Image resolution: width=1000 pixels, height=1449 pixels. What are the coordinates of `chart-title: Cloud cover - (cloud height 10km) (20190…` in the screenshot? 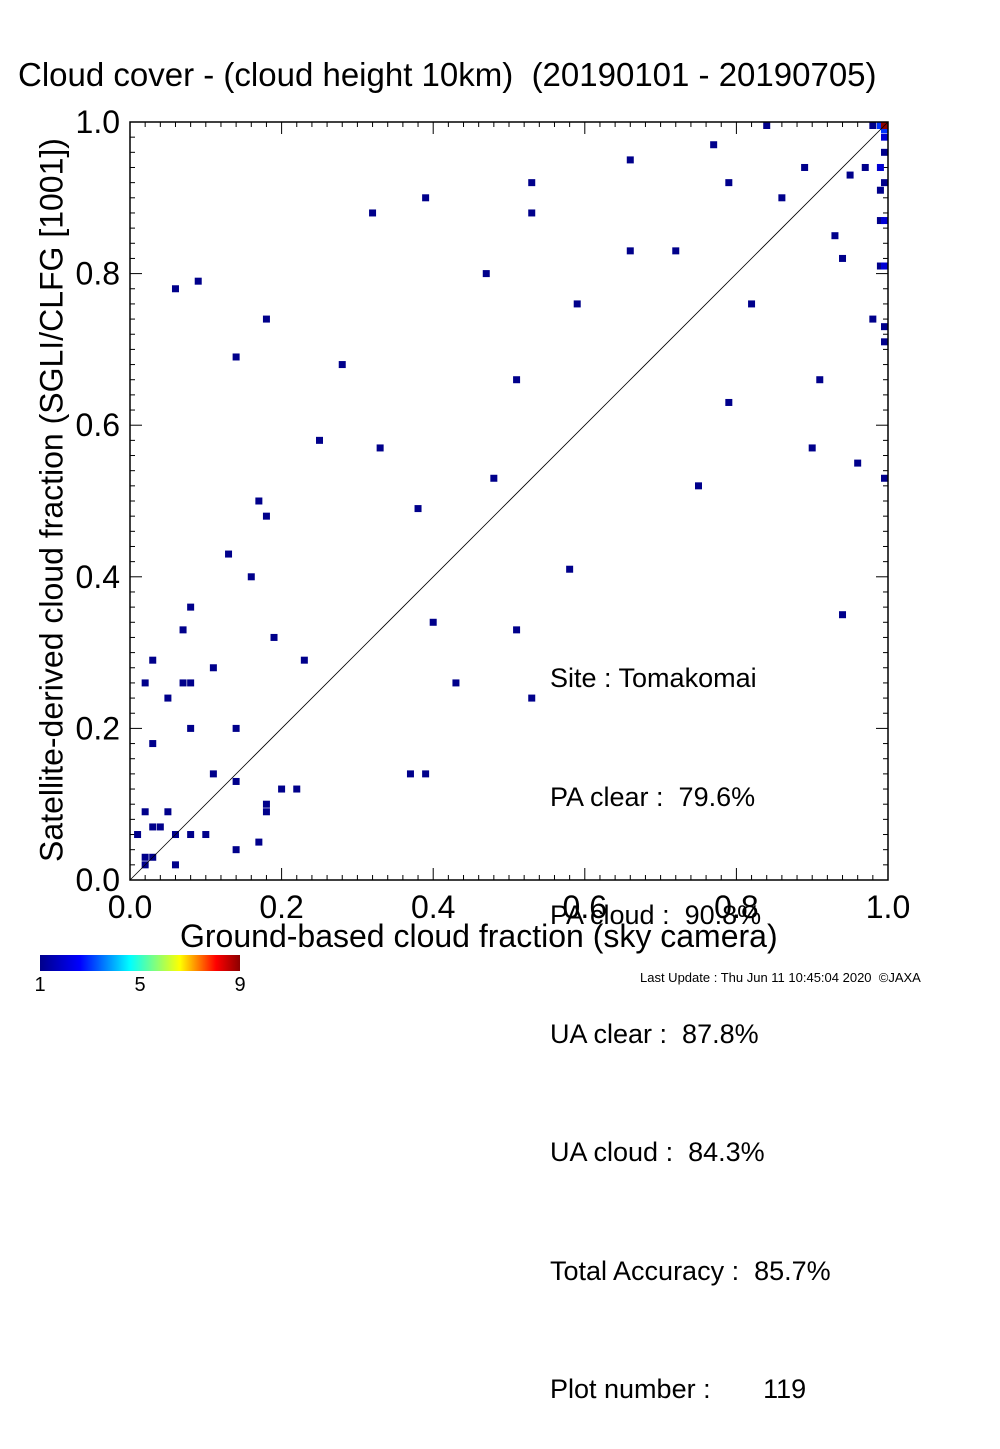 It's located at (447, 74).